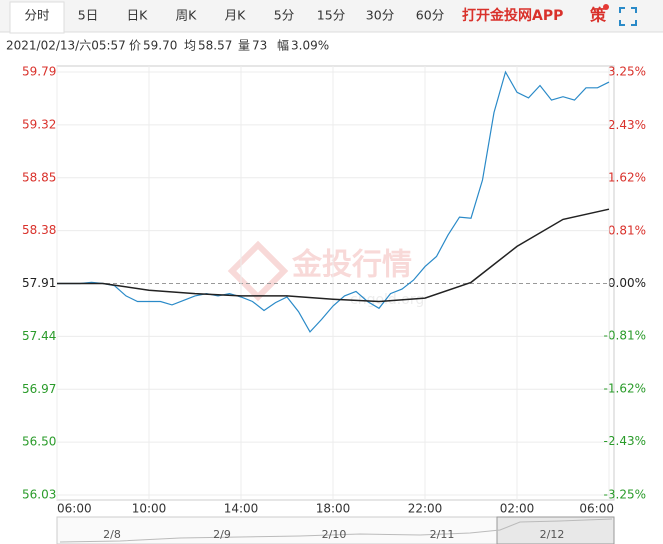 Image resolution: width=663 pixels, height=544 pixels. What do you see at coordinates (442, 534) in the screenshot?
I see `navigator-label: 2/11` at bounding box center [442, 534].